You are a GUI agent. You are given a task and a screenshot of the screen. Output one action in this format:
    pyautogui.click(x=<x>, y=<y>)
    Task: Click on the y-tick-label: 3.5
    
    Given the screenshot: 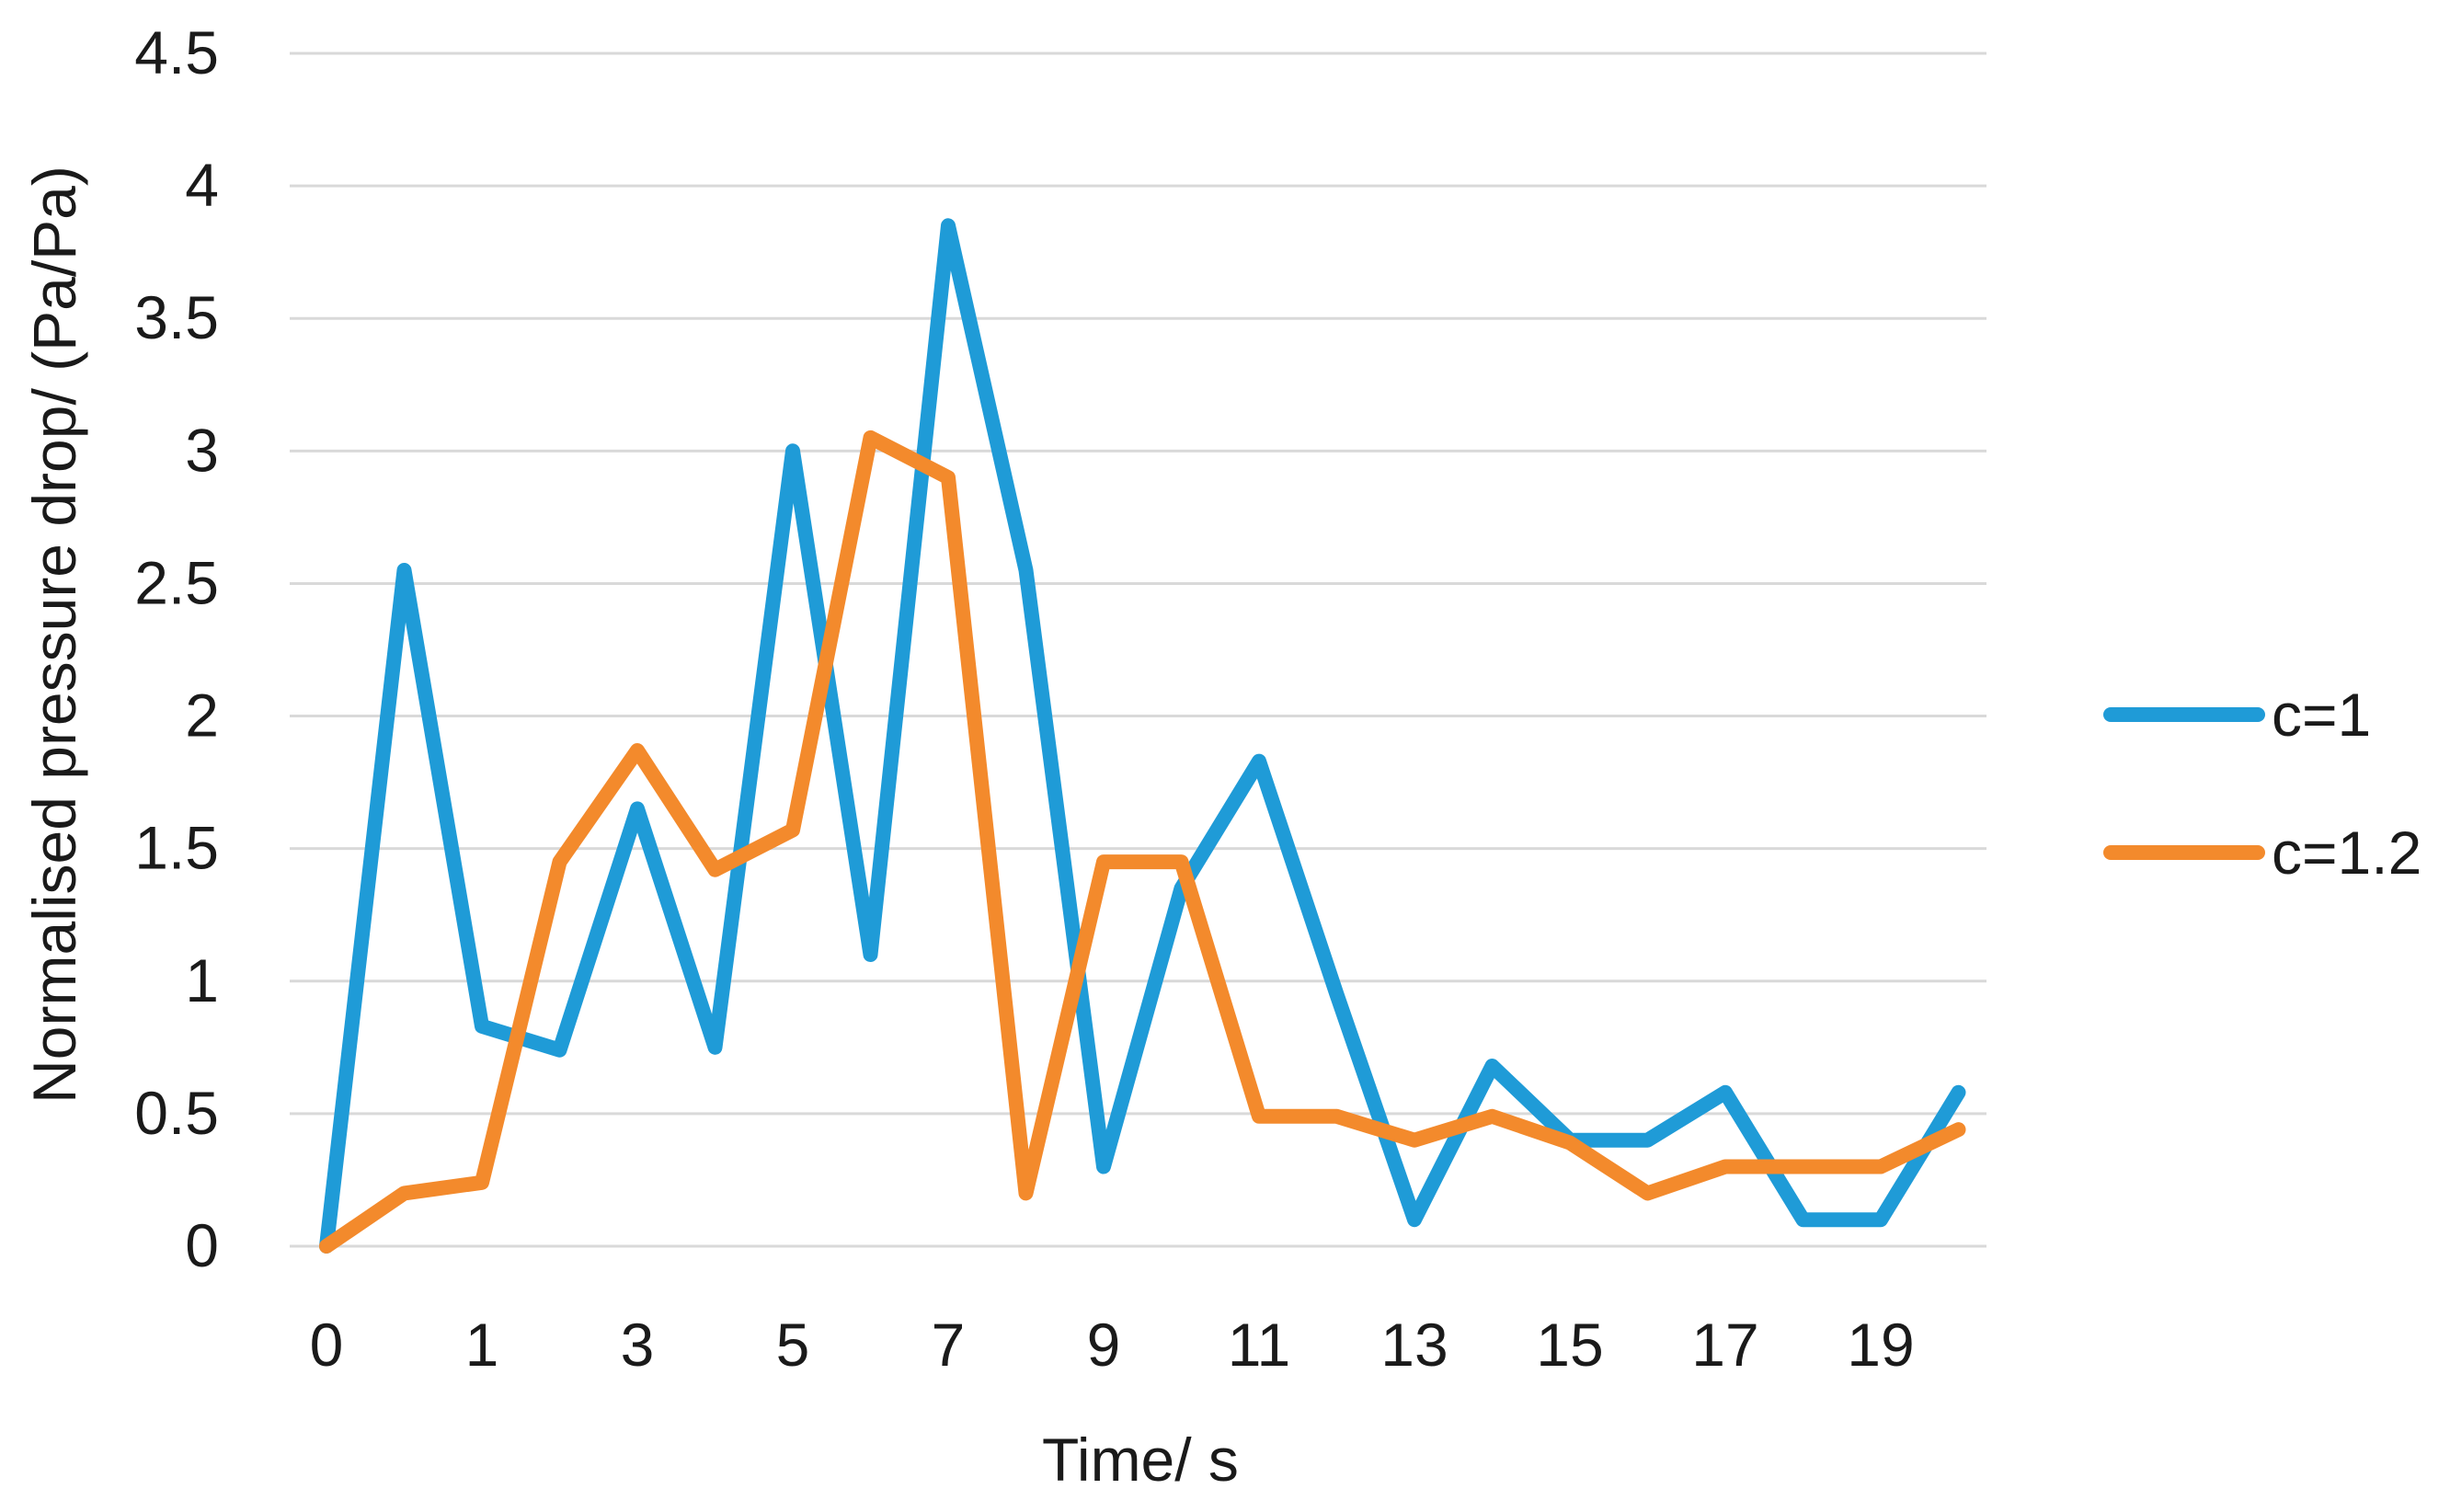 What is the action you would take?
    pyautogui.click(x=176, y=317)
    